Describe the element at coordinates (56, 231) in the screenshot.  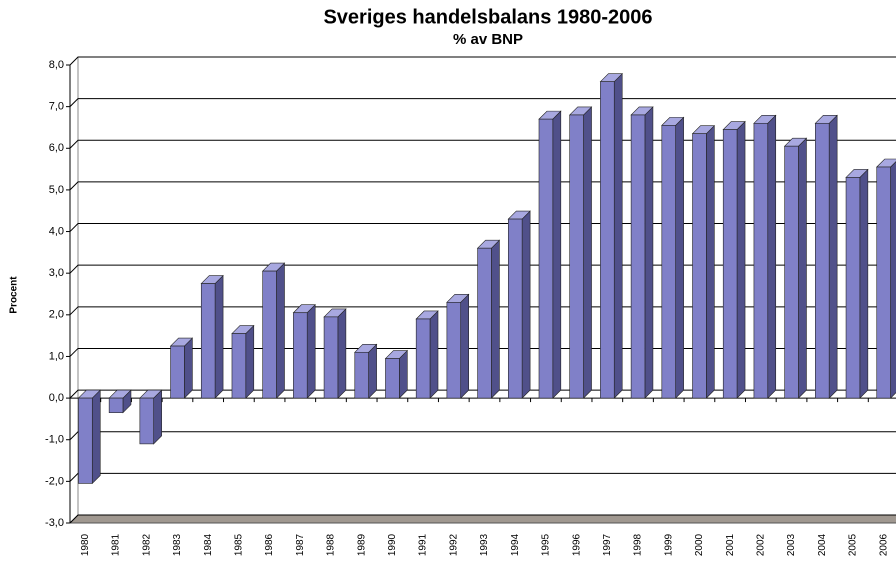
I see `y-tick-label: 4,0` at that location.